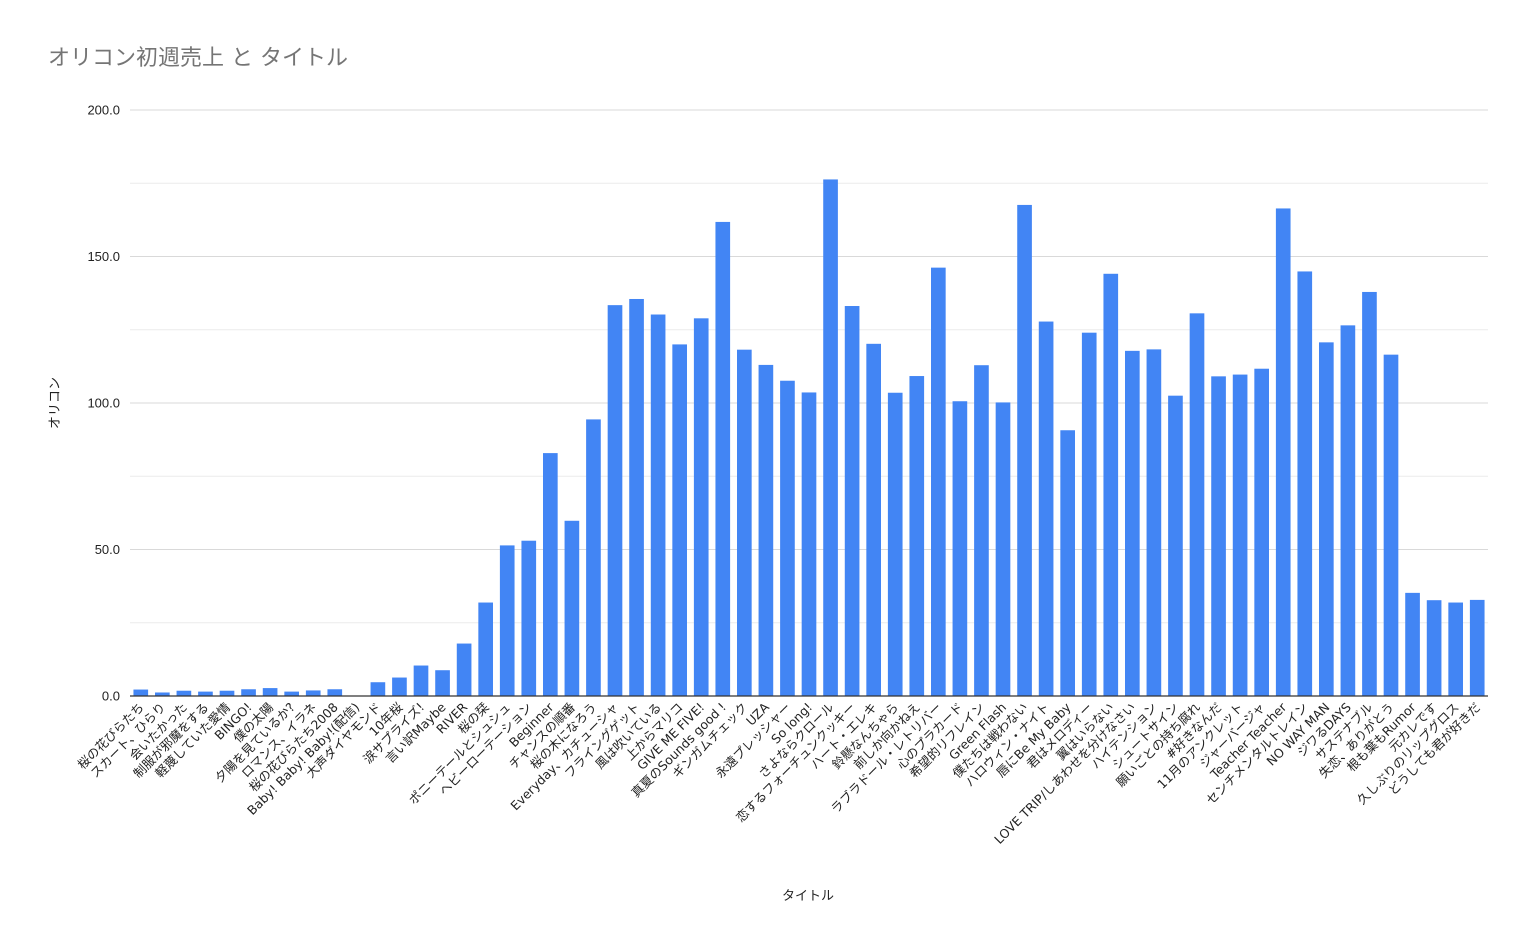 Image resolution: width=1536 pixels, height=950 pixels. I want to click on y-tick-label: 0.0, so click(111, 696).